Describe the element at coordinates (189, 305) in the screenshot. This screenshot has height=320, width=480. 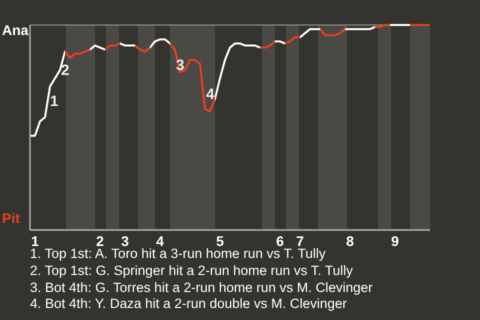
I see `text: 4. Bot 4th: Y. Daza hit a 2-run double vs M. Clevinger` at that location.